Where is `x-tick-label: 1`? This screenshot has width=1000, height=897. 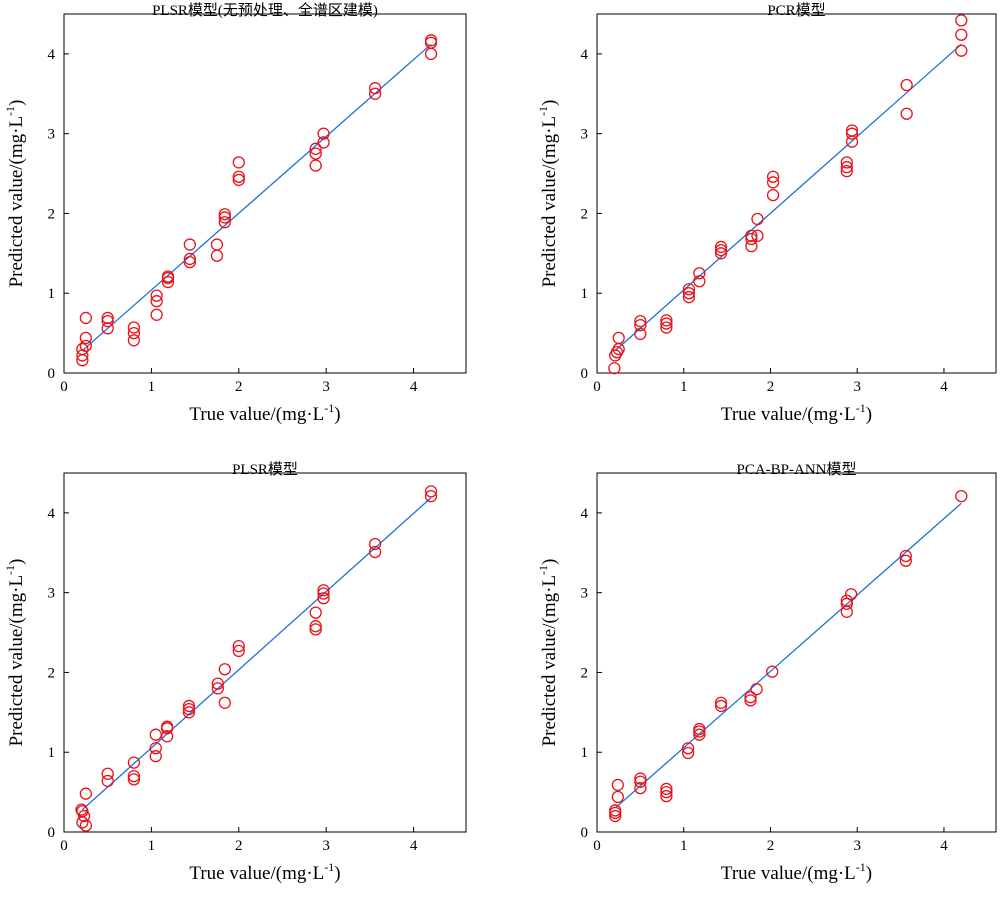 x-tick-label: 1 is located at coordinates (152, 846).